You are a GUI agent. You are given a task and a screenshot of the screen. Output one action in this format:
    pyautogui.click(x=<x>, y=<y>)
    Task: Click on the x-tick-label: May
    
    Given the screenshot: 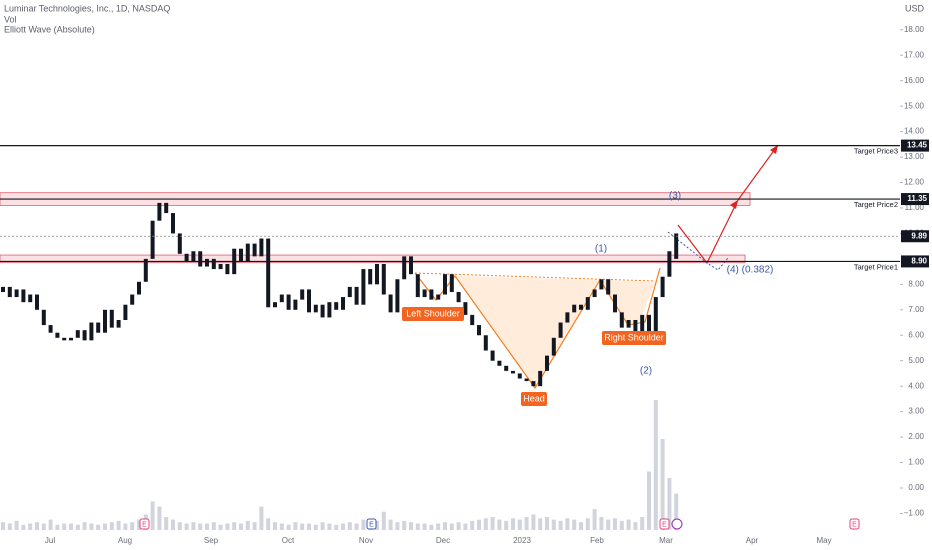 What is the action you would take?
    pyautogui.click(x=823, y=540)
    